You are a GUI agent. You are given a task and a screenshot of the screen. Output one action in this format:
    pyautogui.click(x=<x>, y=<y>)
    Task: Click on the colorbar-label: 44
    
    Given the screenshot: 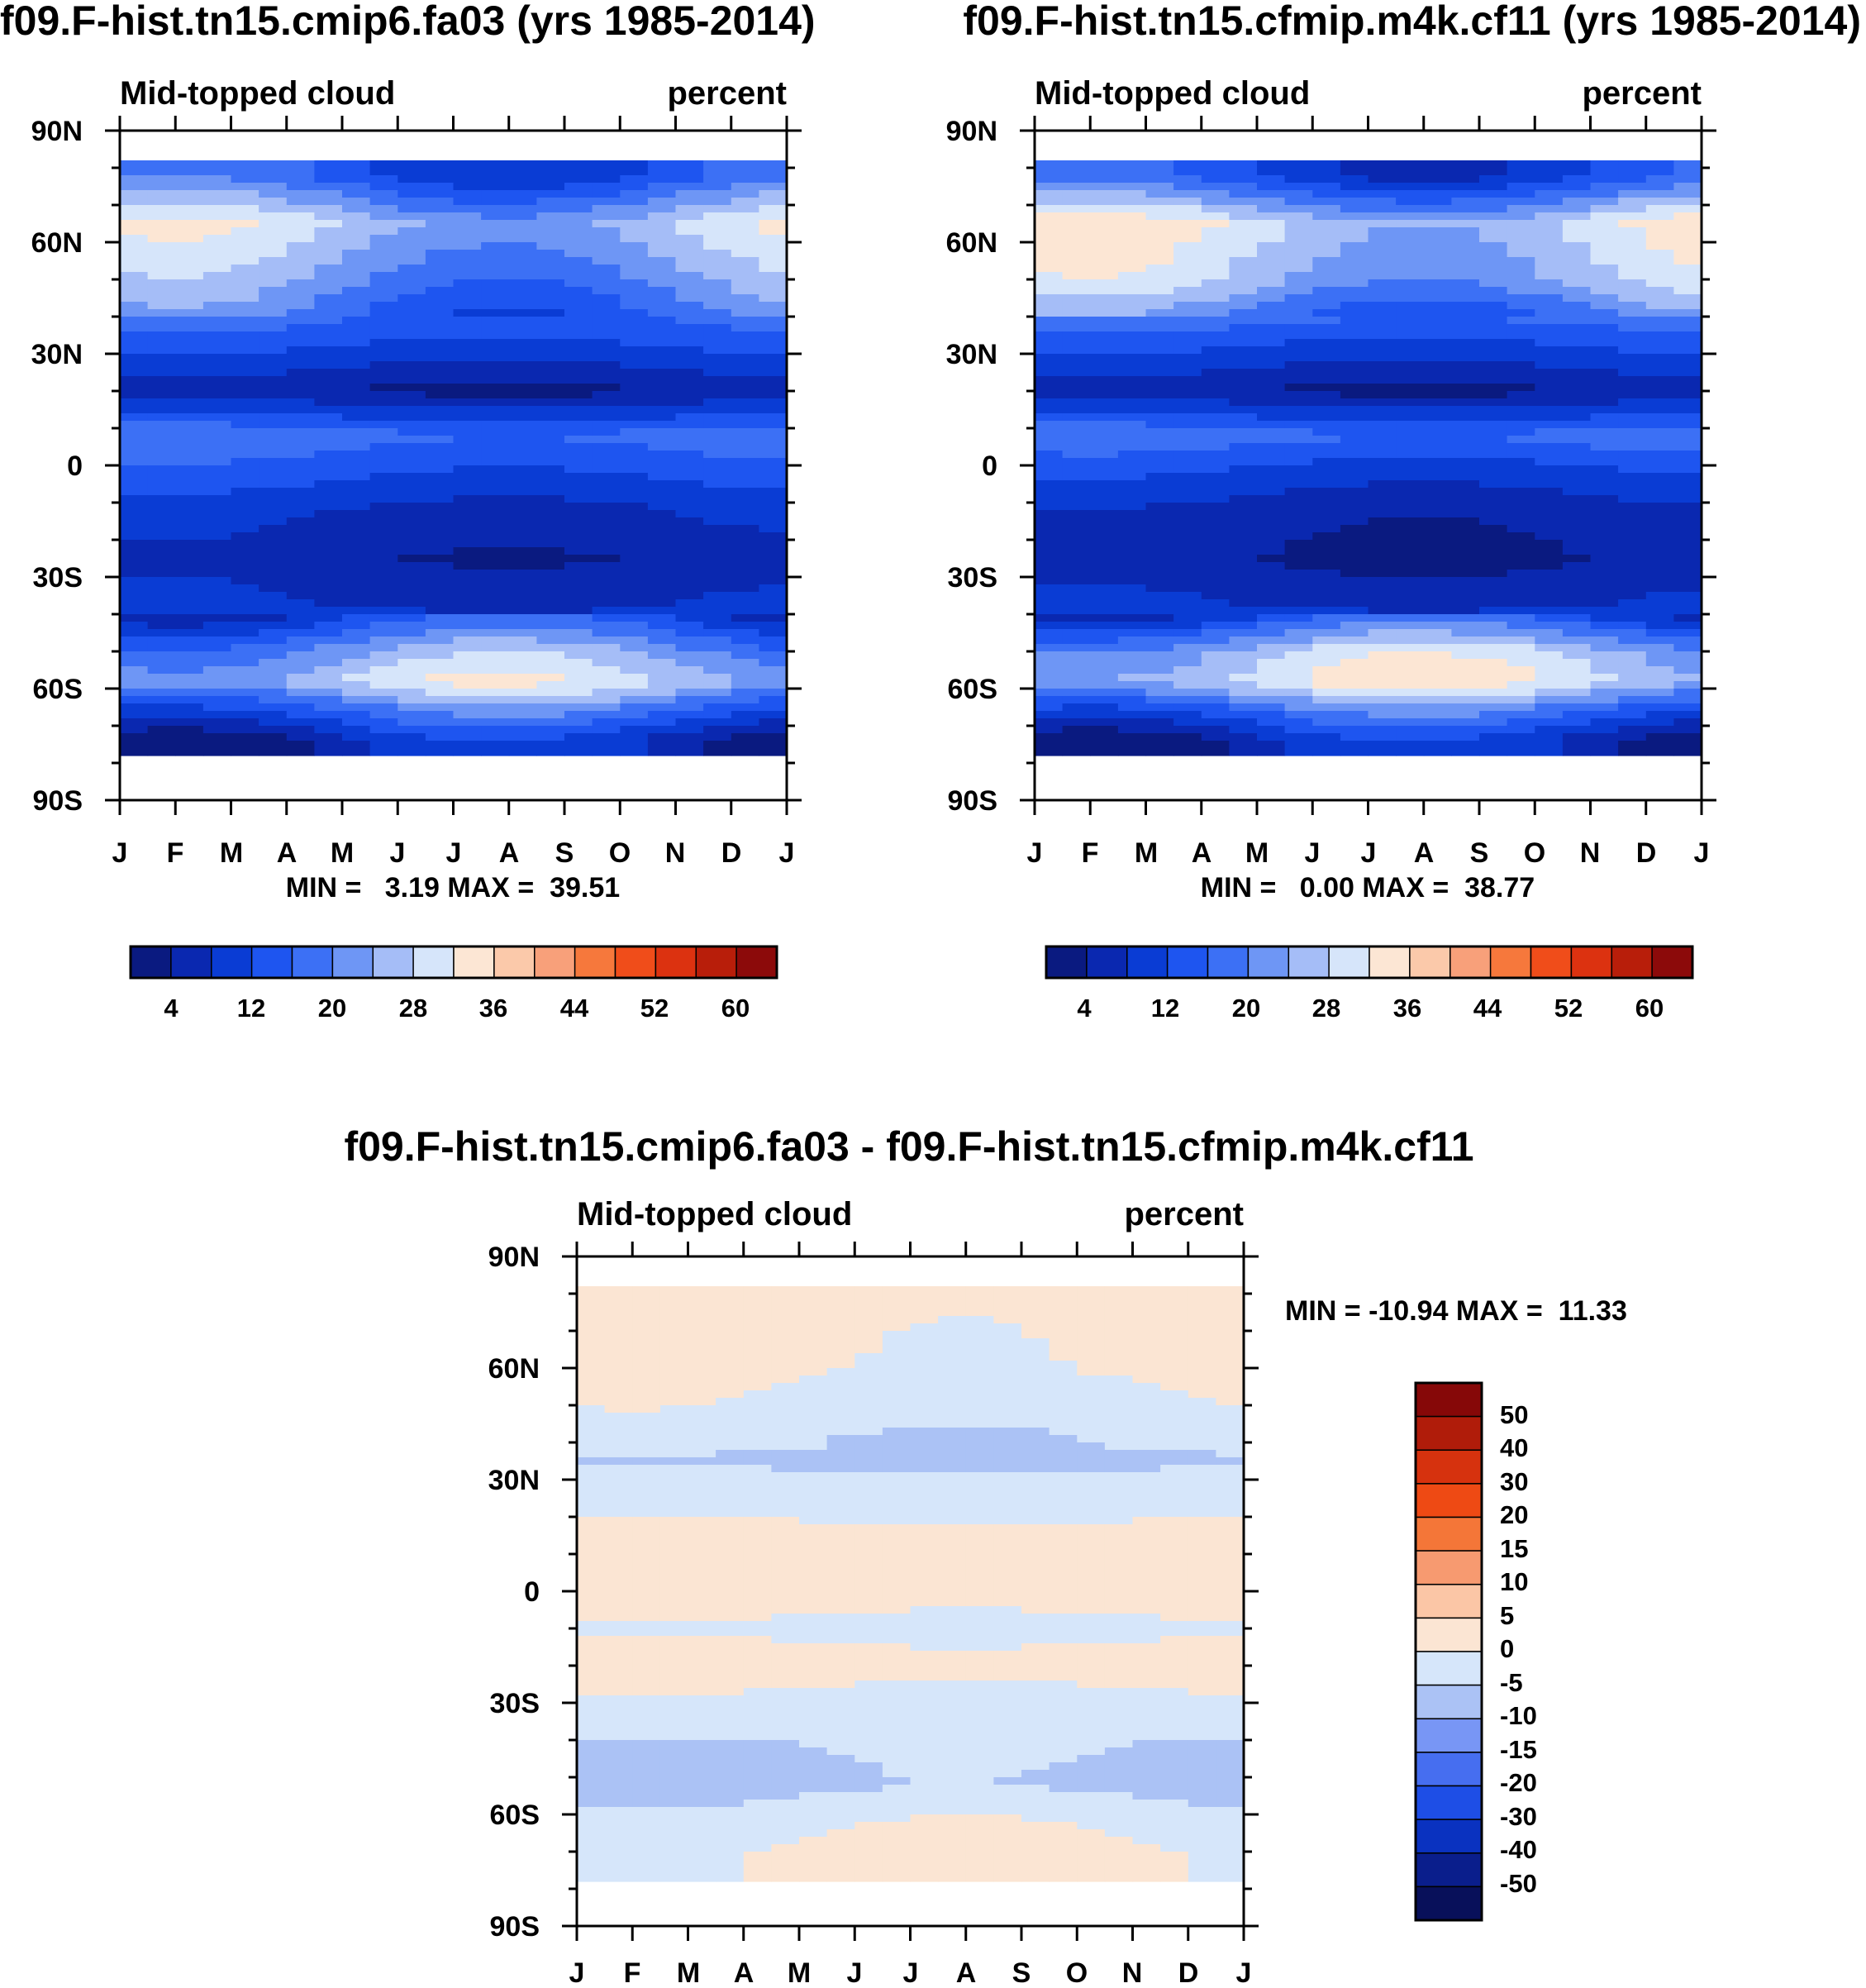 What is the action you would take?
    pyautogui.click(x=1487, y=1009)
    